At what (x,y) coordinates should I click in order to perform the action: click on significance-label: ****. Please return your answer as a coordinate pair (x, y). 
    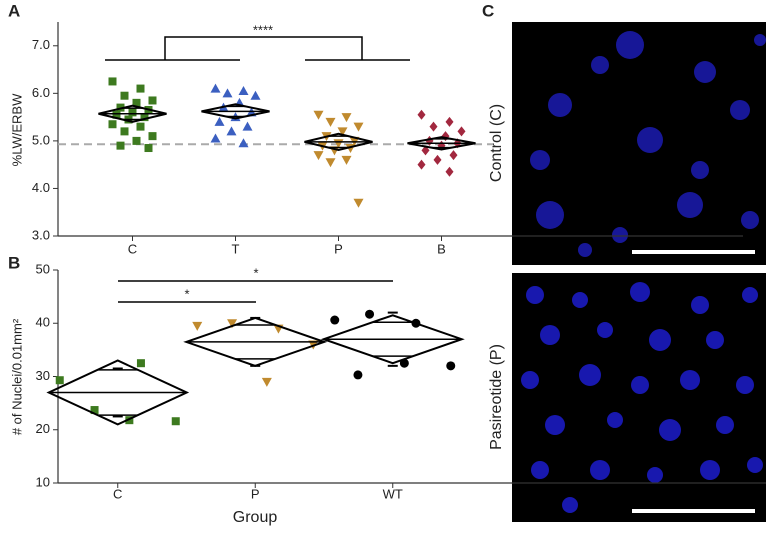
    Looking at the image, I should click on (263, 29).